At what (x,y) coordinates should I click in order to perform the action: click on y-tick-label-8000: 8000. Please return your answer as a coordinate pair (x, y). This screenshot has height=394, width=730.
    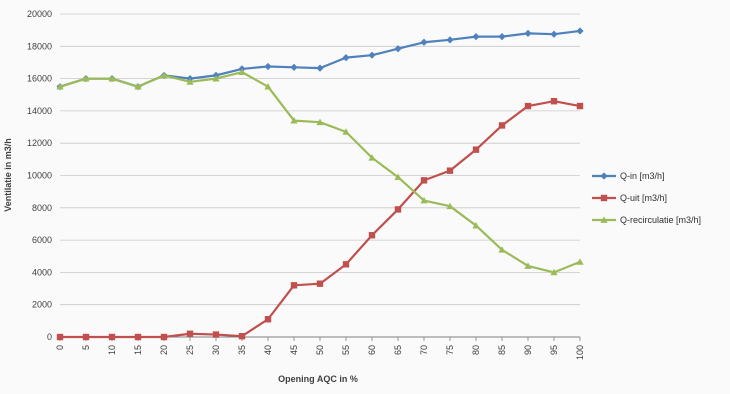
    Looking at the image, I should click on (42, 208).